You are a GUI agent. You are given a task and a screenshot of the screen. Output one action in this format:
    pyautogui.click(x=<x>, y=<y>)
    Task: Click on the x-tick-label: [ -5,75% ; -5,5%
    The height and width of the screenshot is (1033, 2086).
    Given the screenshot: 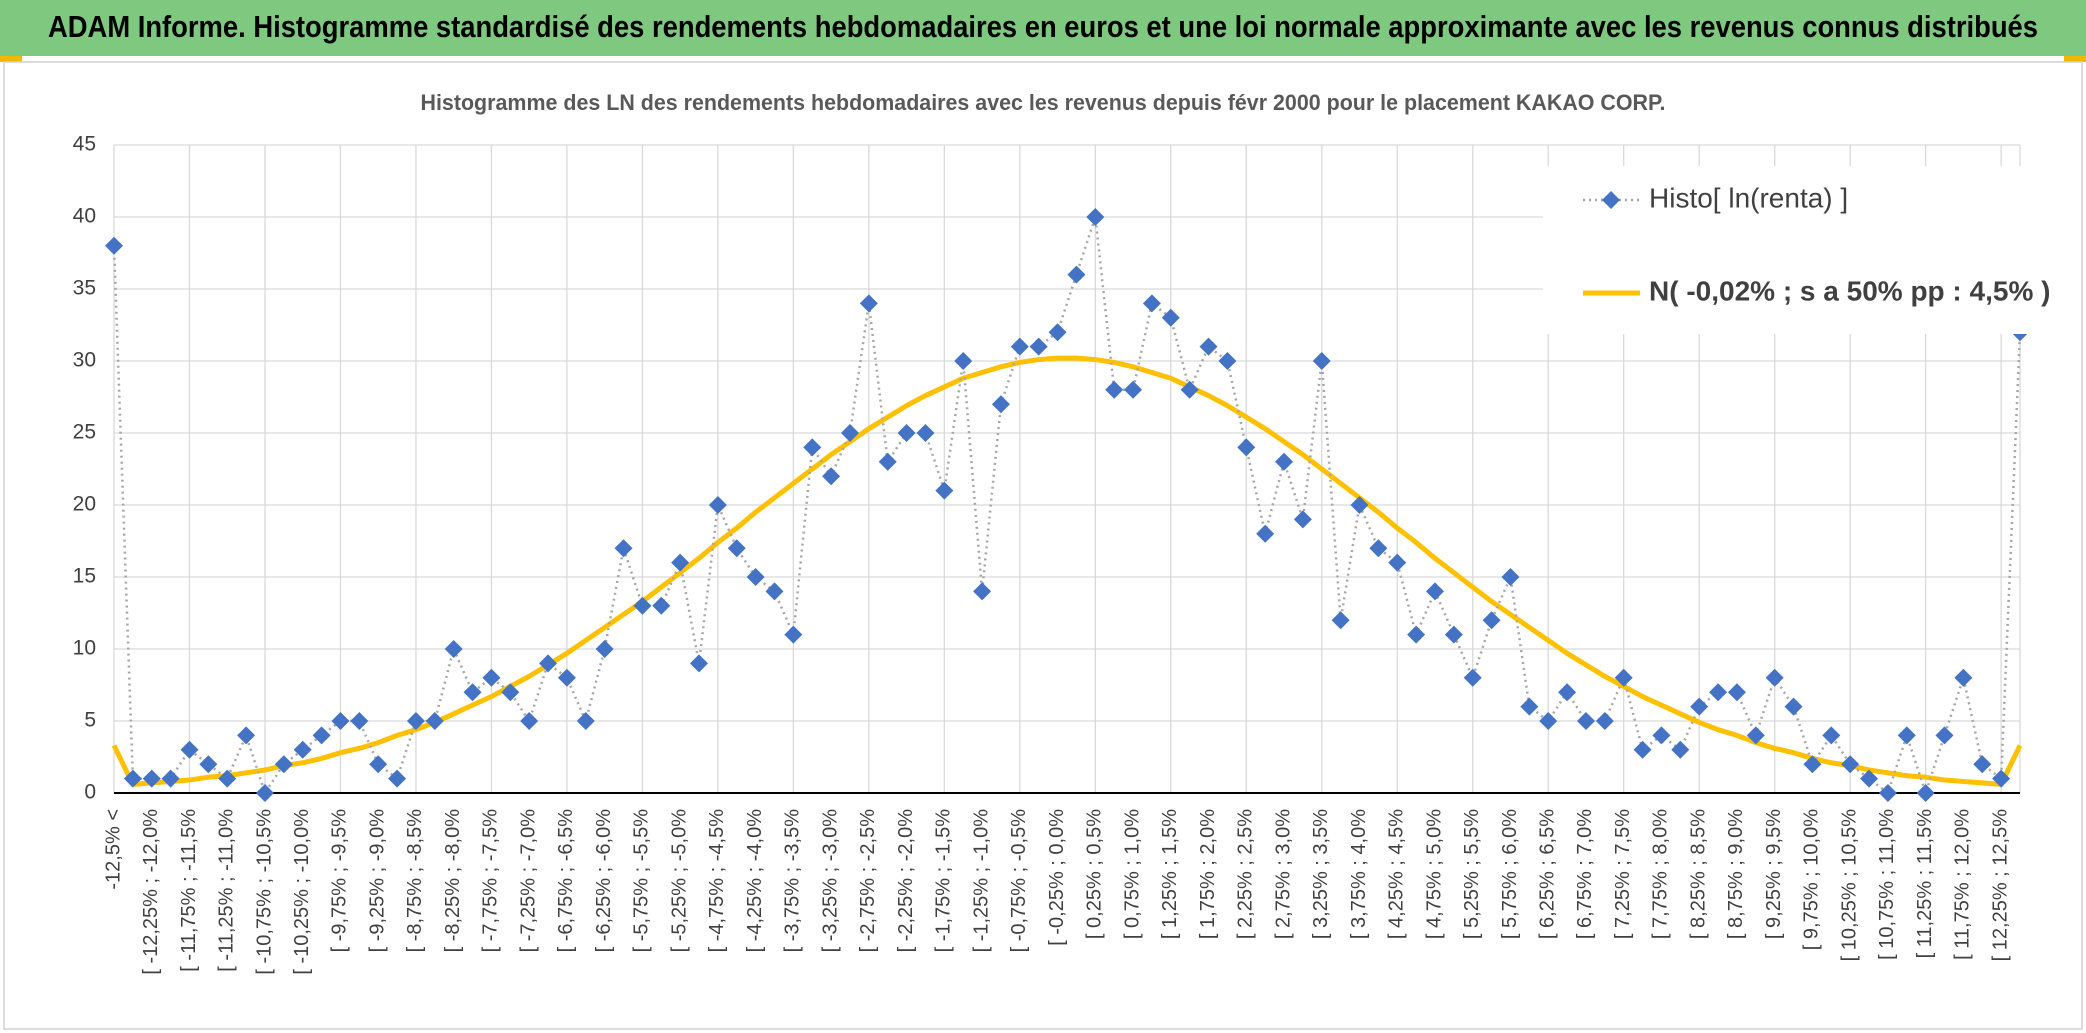 What is the action you would take?
    pyautogui.click(x=642, y=881)
    